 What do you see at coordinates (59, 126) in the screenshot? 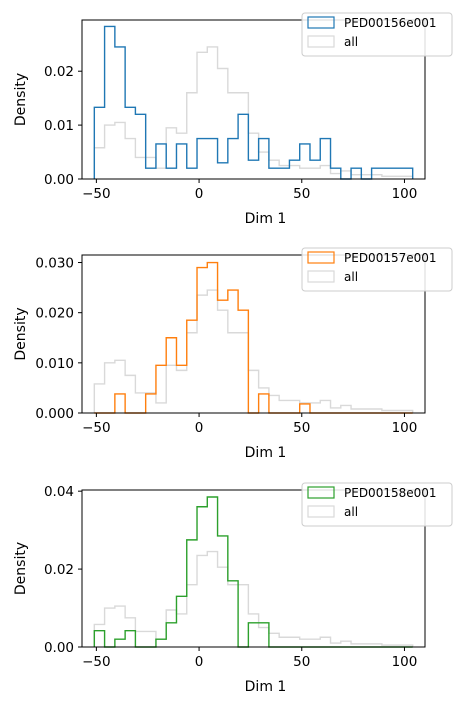
I see `y-tick-label: 0.01` at bounding box center [59, 126].